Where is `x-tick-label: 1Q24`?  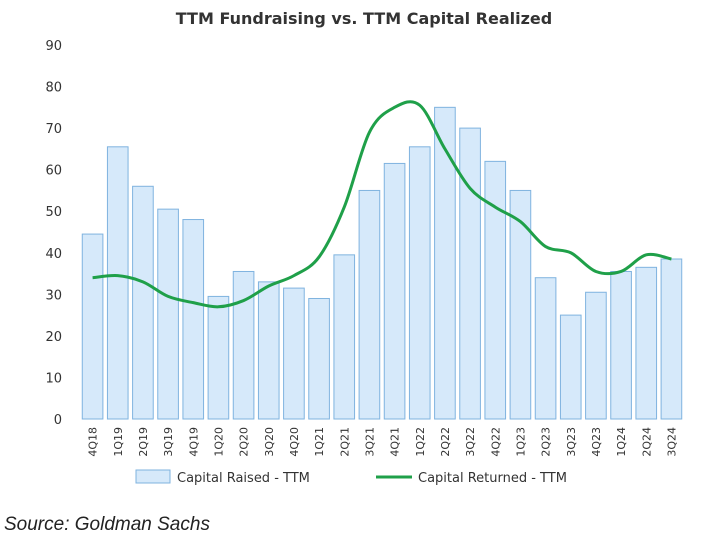
x-tick-label: 1Q24 is located at coordinates (621, 442).